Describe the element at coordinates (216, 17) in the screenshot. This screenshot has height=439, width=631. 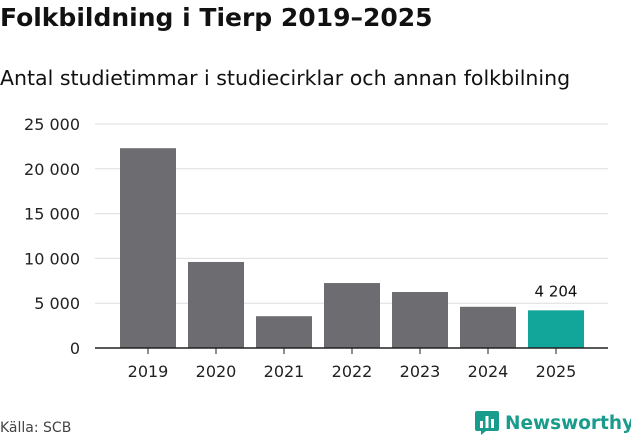
I see `chart-title: Folkbildning i Tierp 2019–2025` at that location.